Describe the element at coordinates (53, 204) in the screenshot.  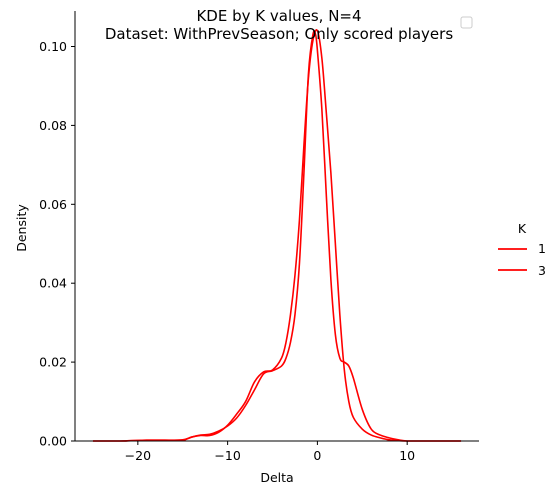
I see `y-tick-label: 0.06` at that location.